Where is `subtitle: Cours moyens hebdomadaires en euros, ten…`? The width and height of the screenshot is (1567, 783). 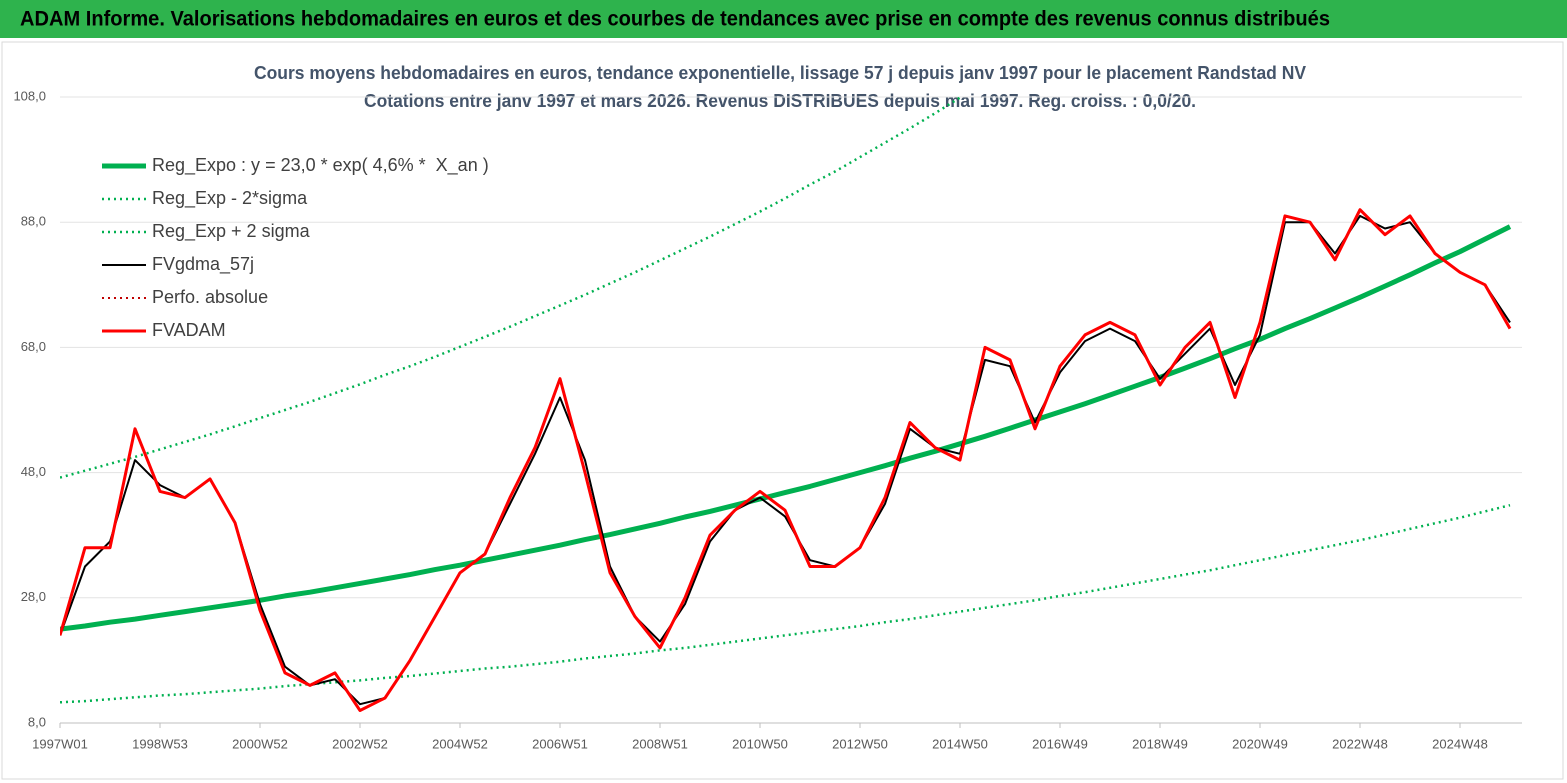 subtitle: Cours moyens hebdomadaires en euros, ten… is located at coordinates (780, 73).